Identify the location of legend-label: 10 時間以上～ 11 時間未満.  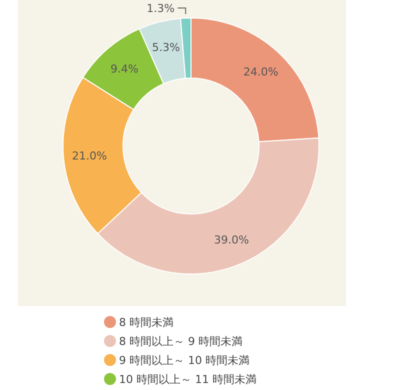
(187, 379).